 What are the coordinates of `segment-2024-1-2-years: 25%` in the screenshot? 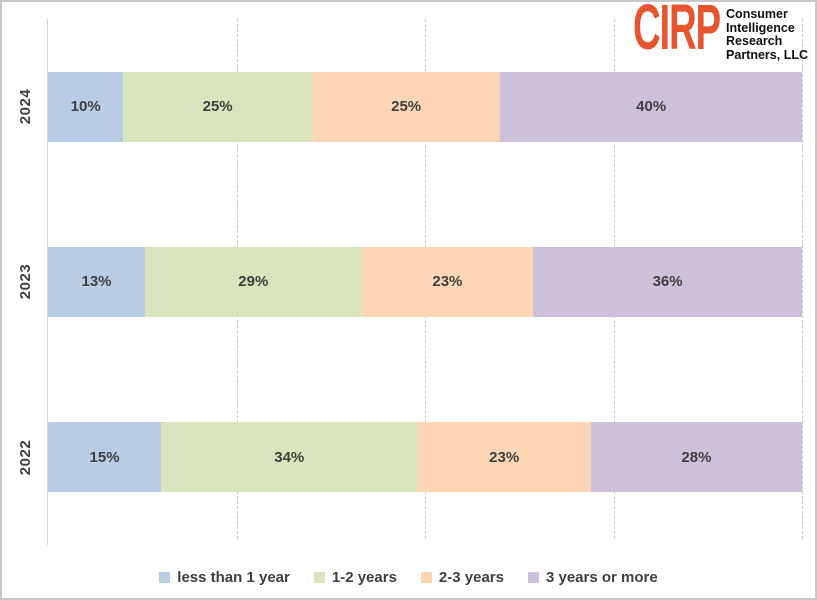 It's located at (217, 106).